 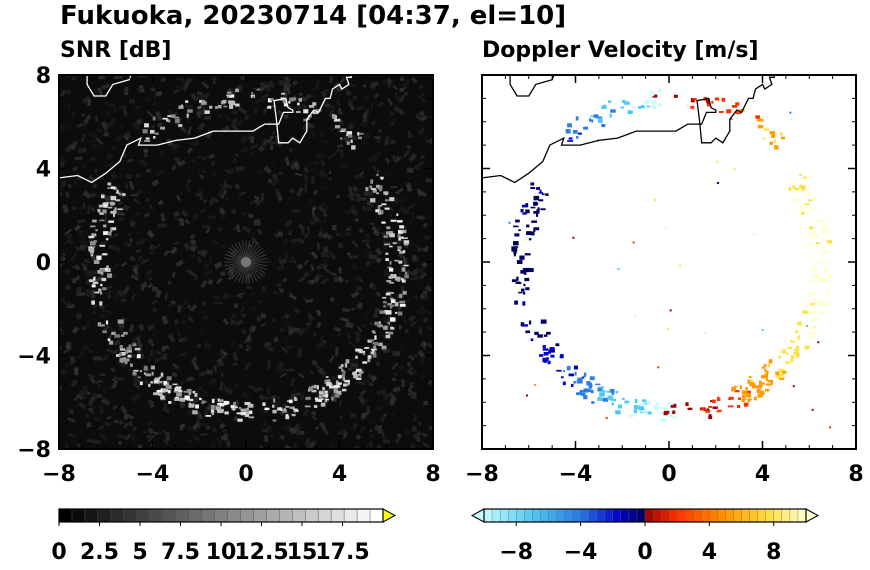 What do you see at coordinates (432, 474) in the screenshot?
I see `x-tick-label: 8` at bounding box center [432, 474].